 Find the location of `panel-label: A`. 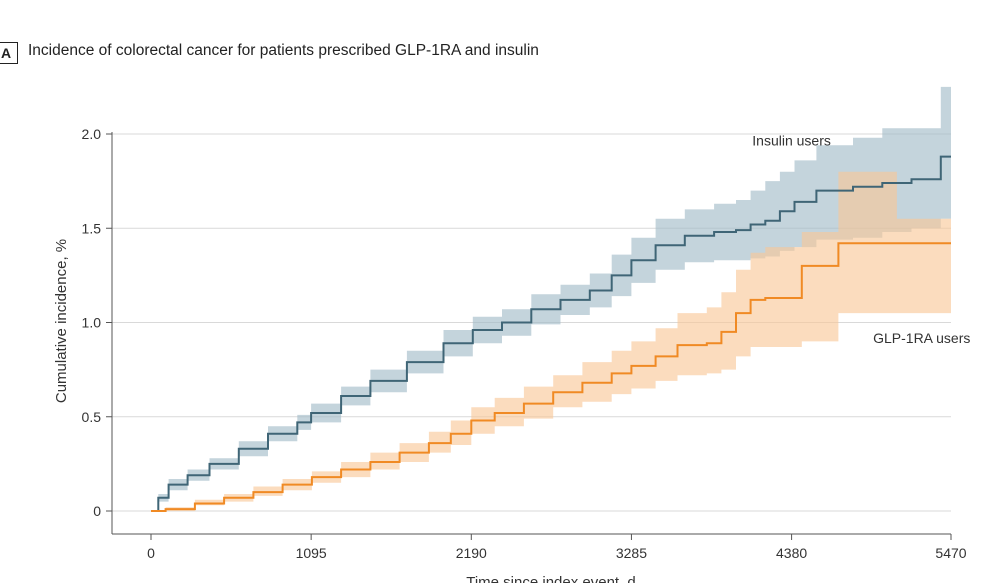

panel-label: A is located at coordinates (9, 53).